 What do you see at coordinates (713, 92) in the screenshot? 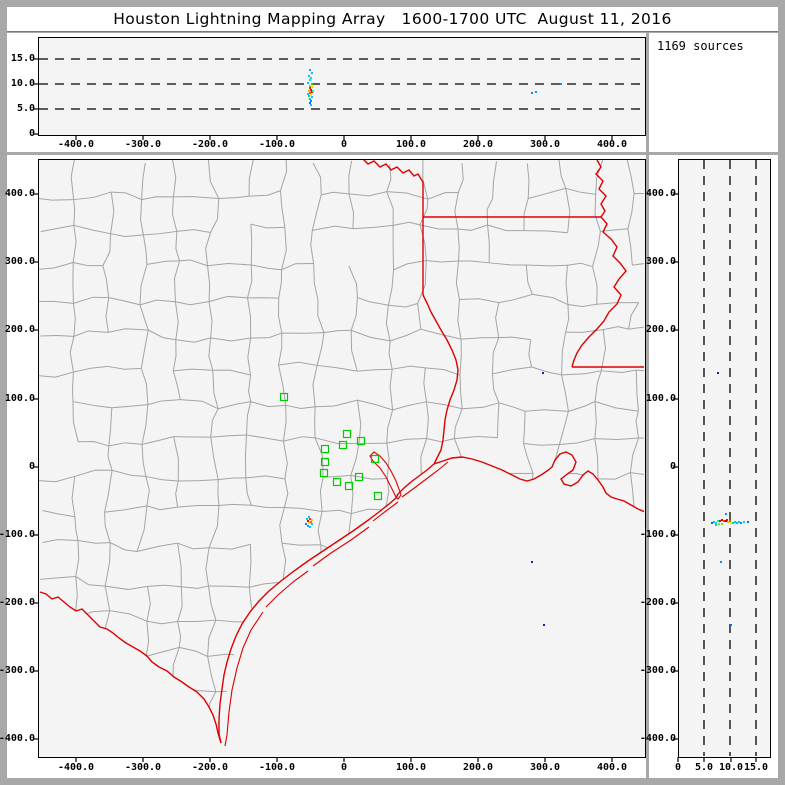
I see `sources-count-panel: 1169 sources` at bounding box center [713, 92].